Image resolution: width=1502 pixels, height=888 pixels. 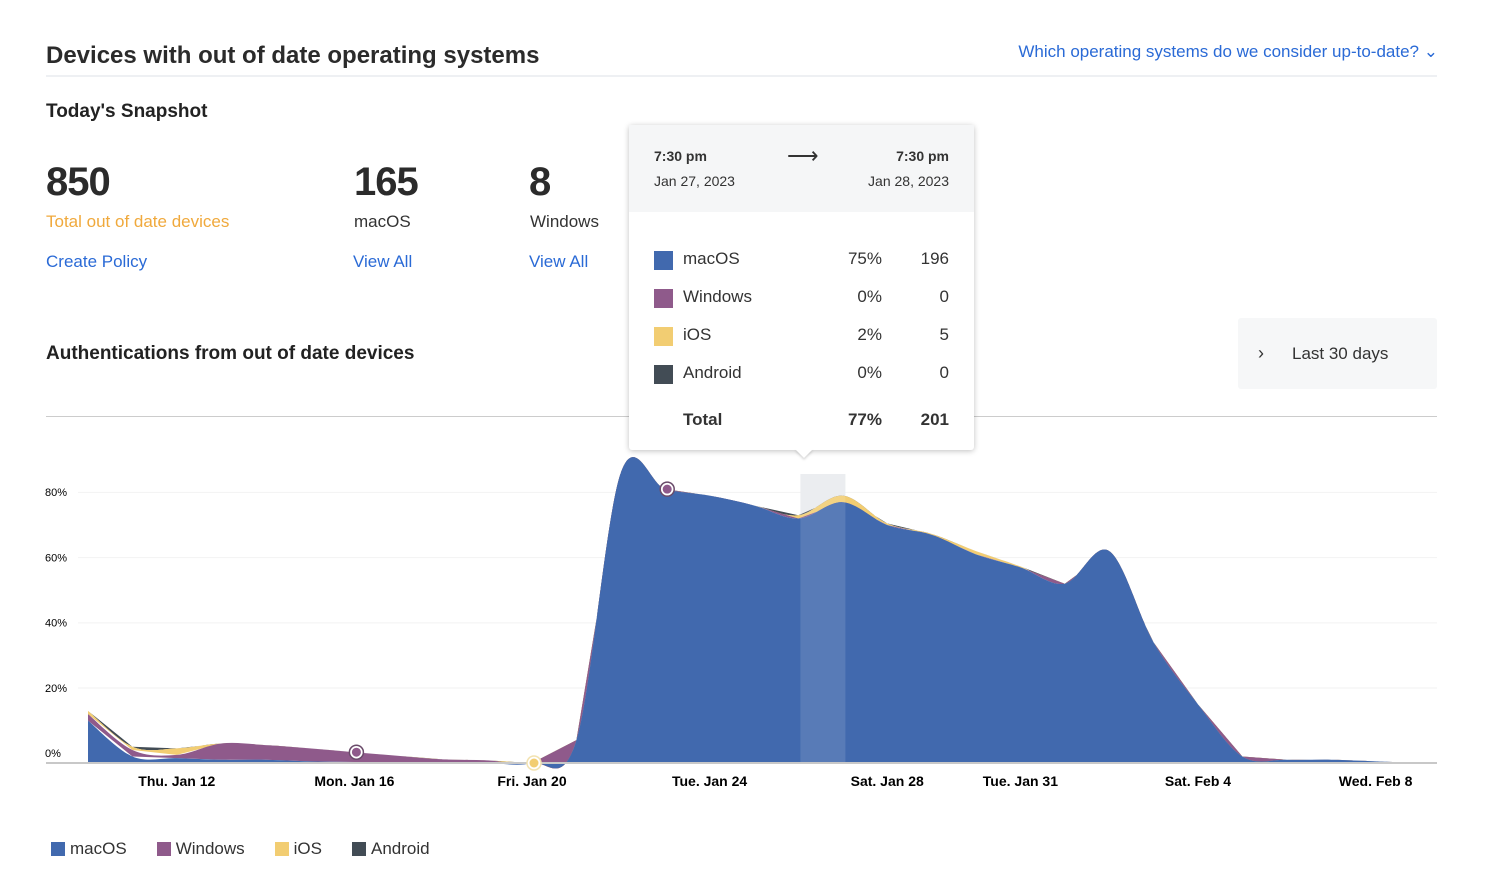 What do you see at coordinates (712, 372) in the screenshot?
I see `row-label: Android` at bounding box center [712, 372].